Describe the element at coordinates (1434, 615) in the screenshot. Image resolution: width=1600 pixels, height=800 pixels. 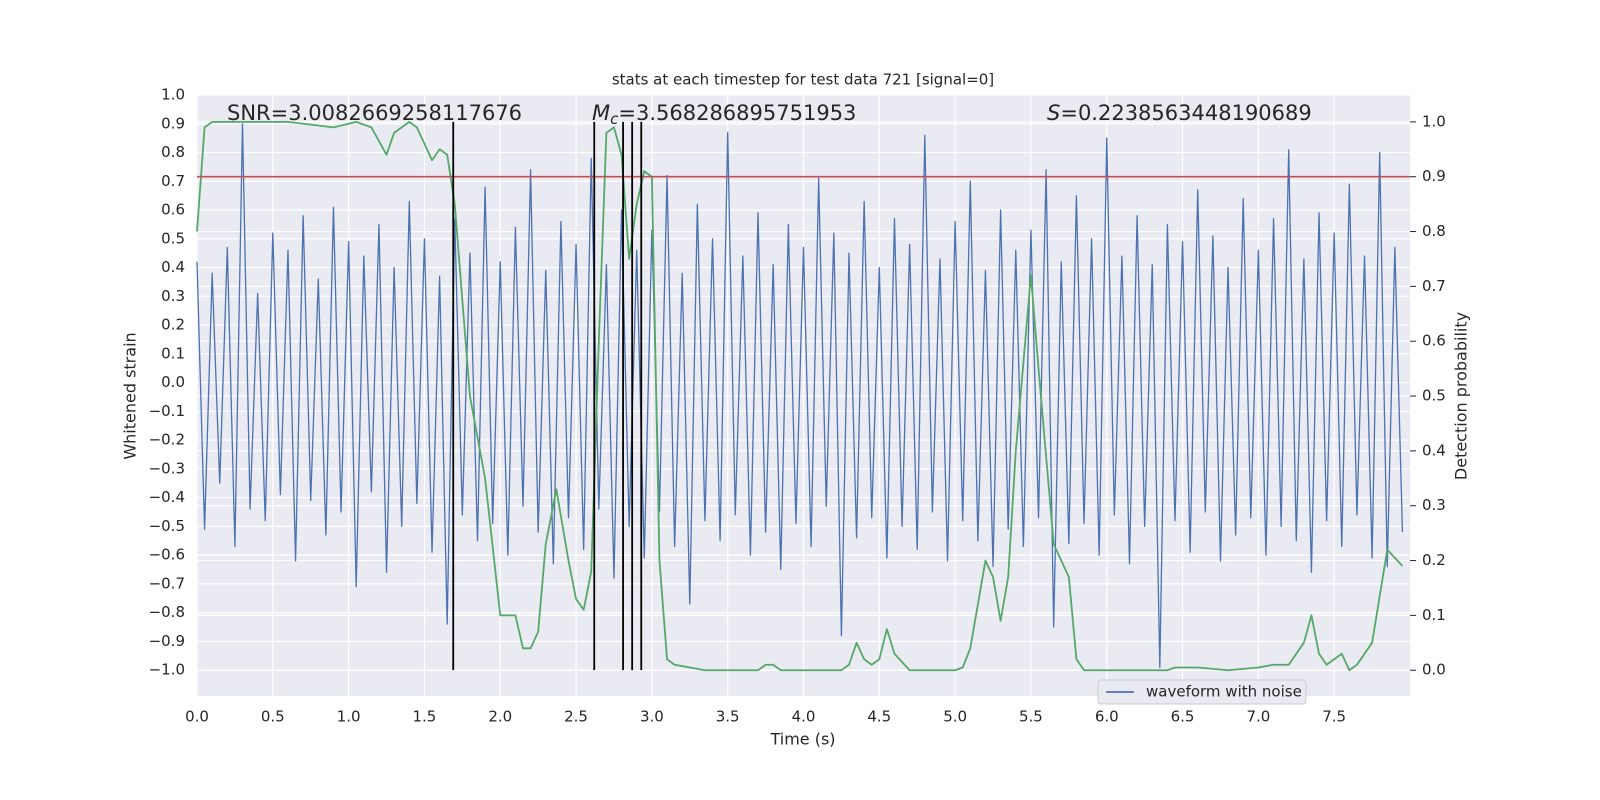
I see `y2-tick-label: 0.1` at that location.